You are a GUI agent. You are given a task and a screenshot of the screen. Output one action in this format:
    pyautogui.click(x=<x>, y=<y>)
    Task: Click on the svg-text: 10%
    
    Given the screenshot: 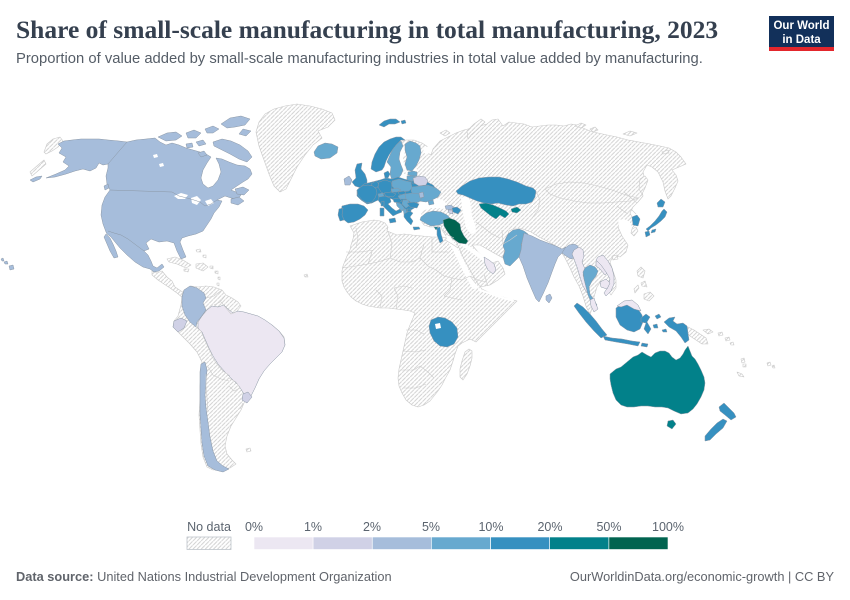 What is the action you would take?
    pyautogui.click(x=490, y=527)
    